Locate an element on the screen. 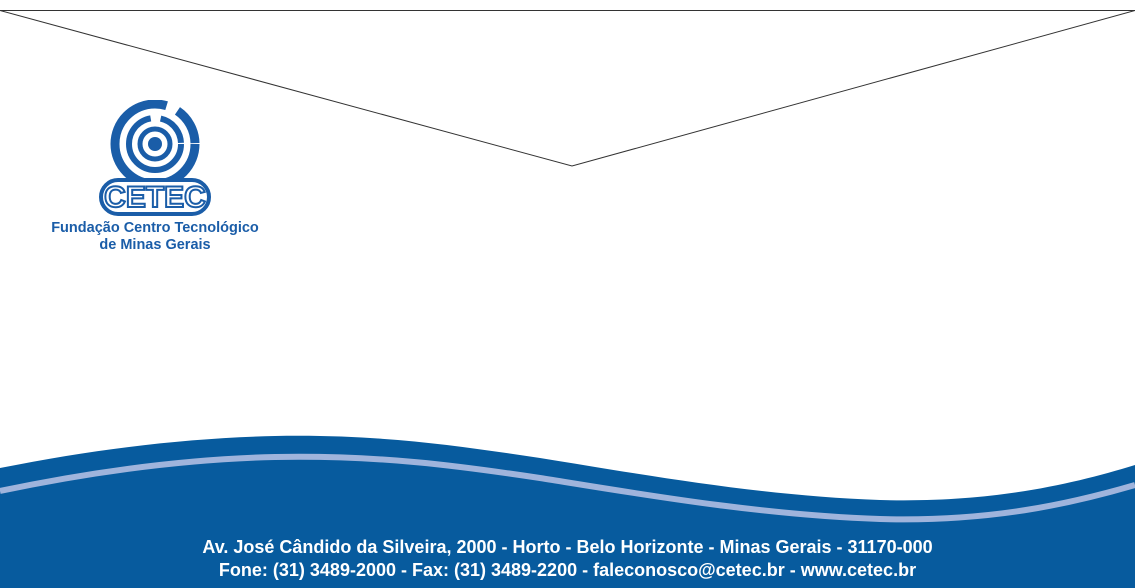 This screenshot has height=588, width=1135. cetec-wordmark: CETEC is located at coordinates (155, 197).